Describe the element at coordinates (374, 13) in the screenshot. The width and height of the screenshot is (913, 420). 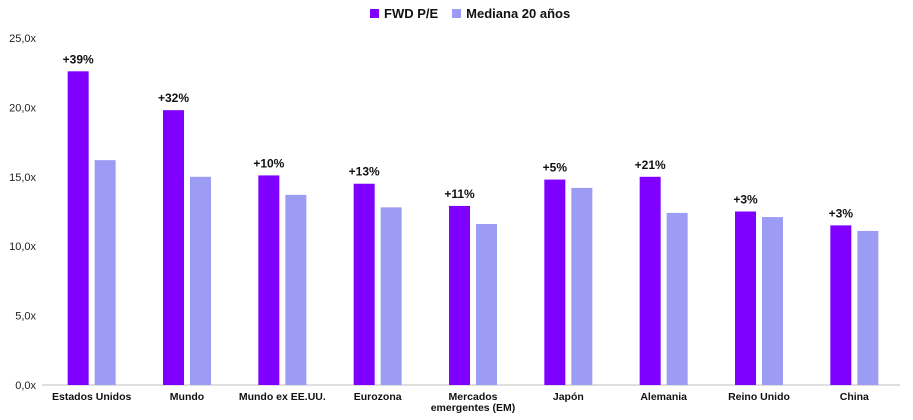
I see `legend-swatch-fwd-pe` at that location.